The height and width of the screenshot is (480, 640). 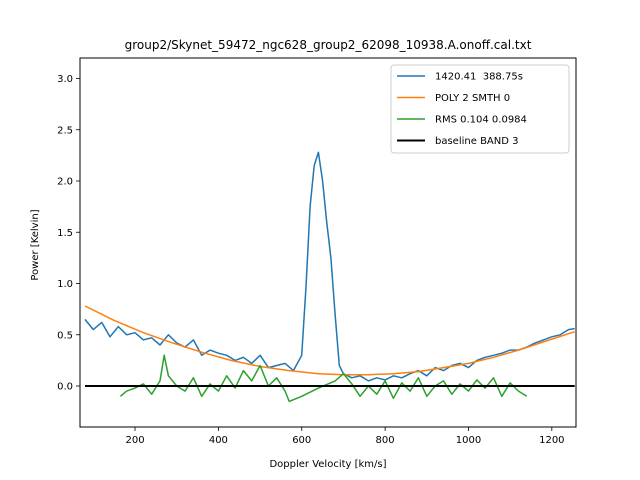 What do you see at coordinates (481, 120) in the screenshot?
I see `legend-label-2: RMS 0.104 0.0984` at bounding box center [481, 120].